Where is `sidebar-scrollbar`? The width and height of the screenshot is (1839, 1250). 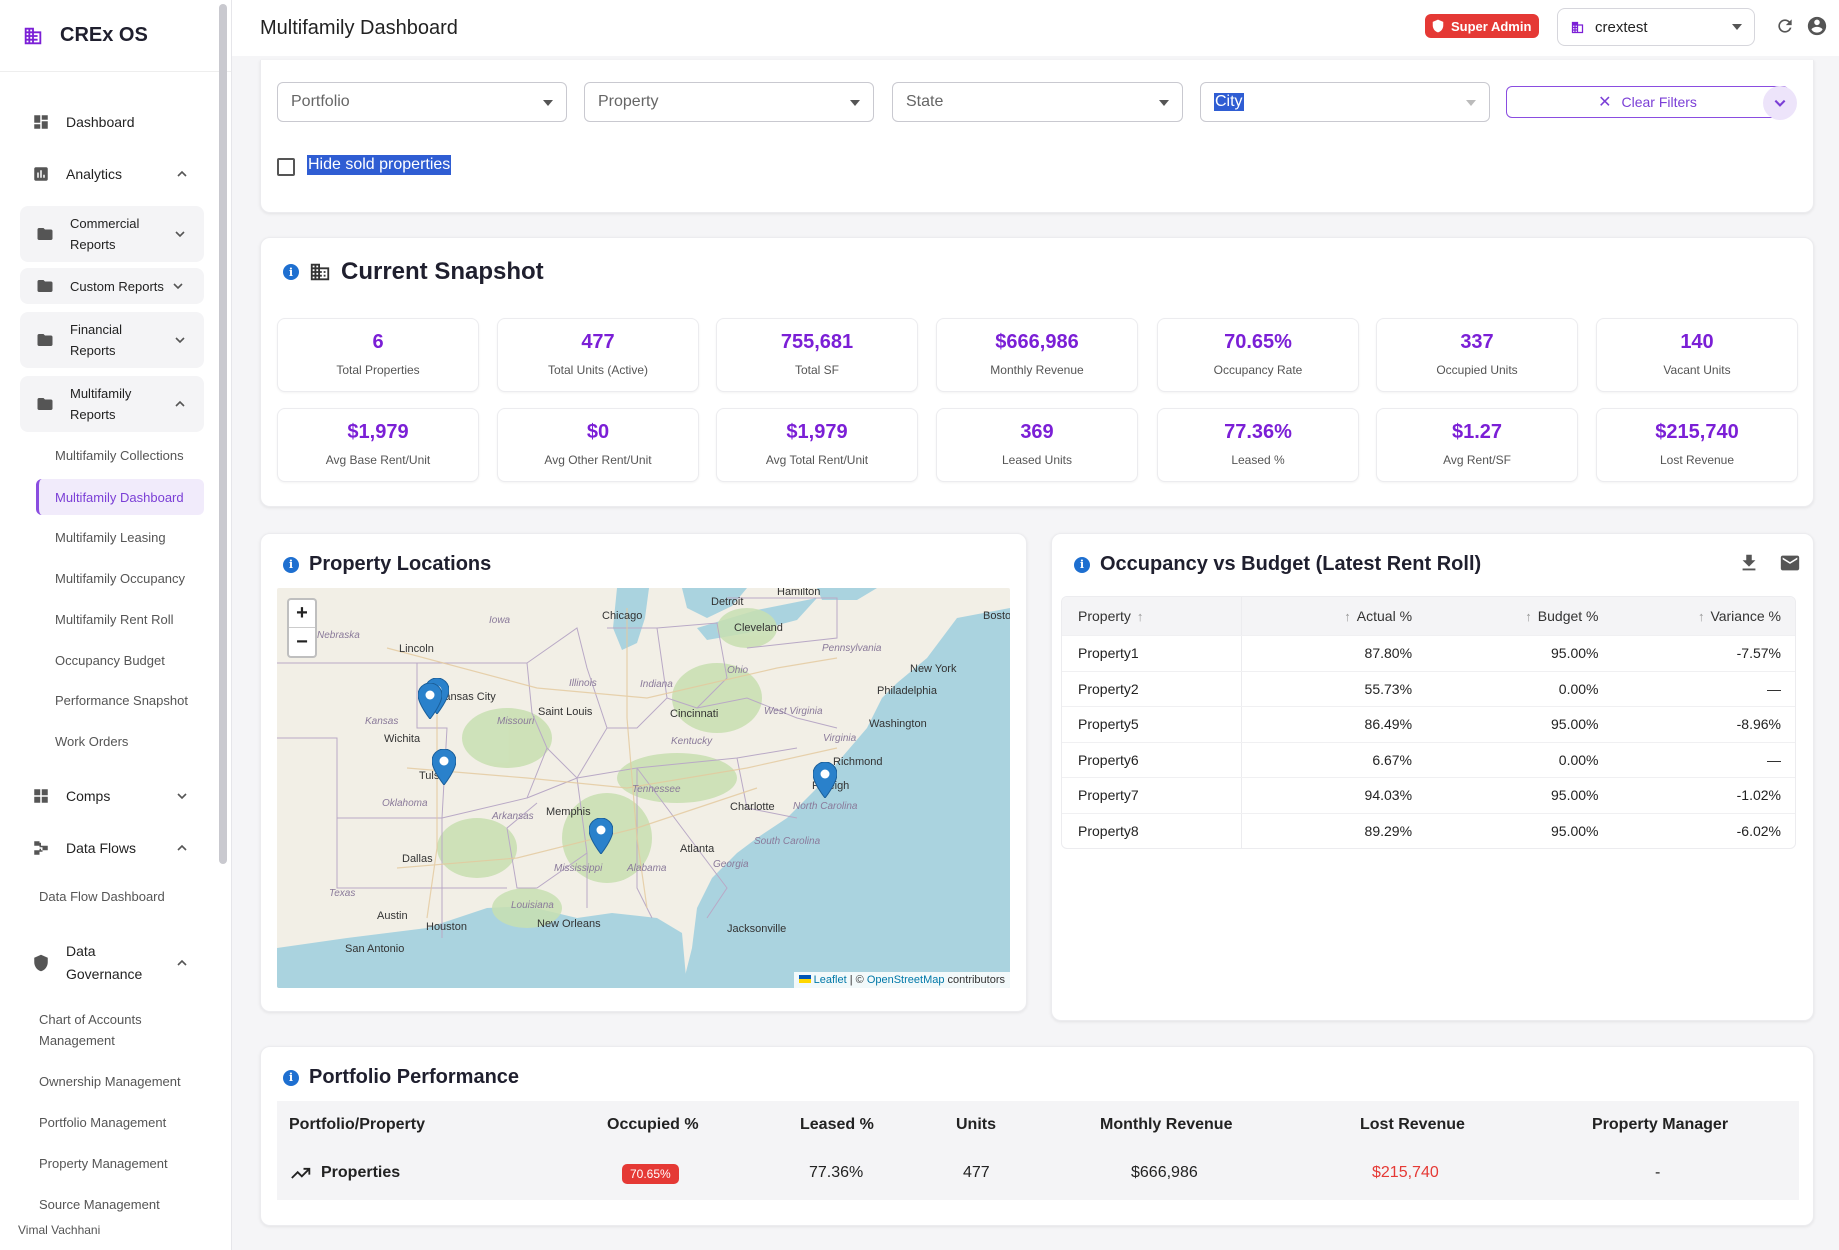
sidebar-scrollbar is located at coordinates (223, 434).